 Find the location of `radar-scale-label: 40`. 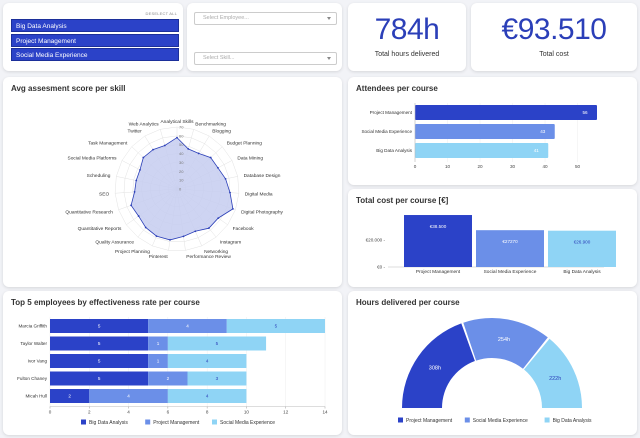

radar-scale-label: 40 is located at coordinates (181, 153).